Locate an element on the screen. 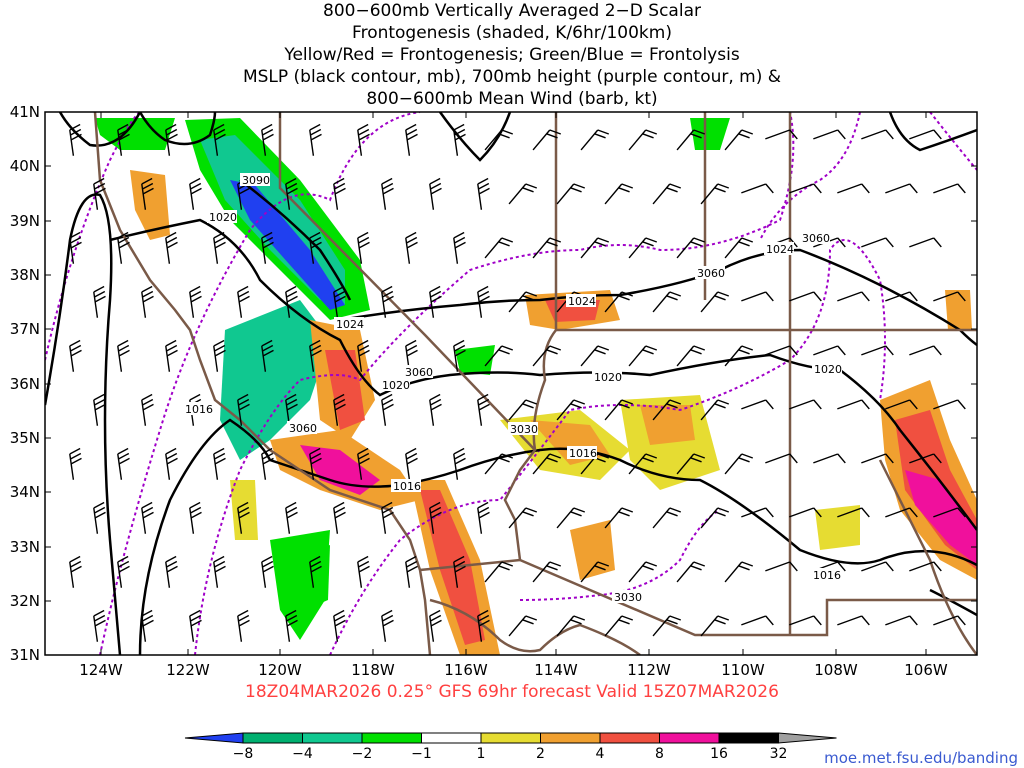  mexico-border is located at coordinates (604, 597).